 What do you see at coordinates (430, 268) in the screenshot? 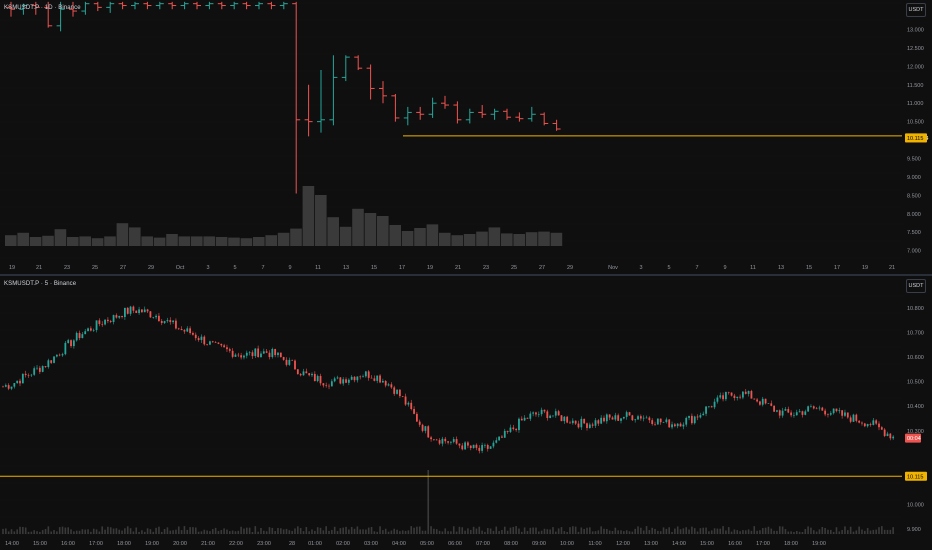
I see `daily-x-tick-label: 19` at bounding box center [430, 268].